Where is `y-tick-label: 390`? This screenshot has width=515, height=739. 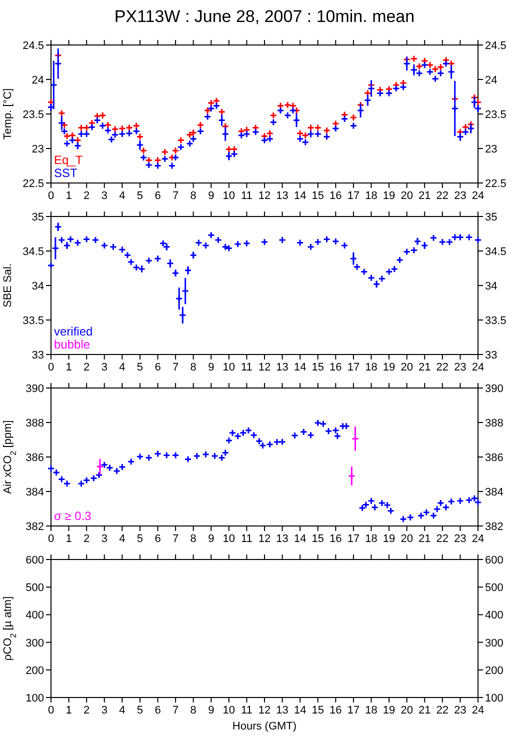
y-tick-label: 390 is located at coordinates (35, 389).